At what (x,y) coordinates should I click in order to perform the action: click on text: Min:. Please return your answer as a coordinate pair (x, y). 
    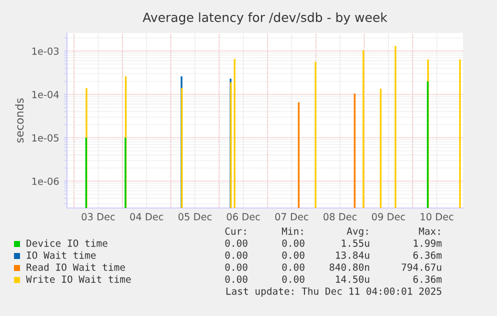
    Looking at the image, I should click on (292, 231).